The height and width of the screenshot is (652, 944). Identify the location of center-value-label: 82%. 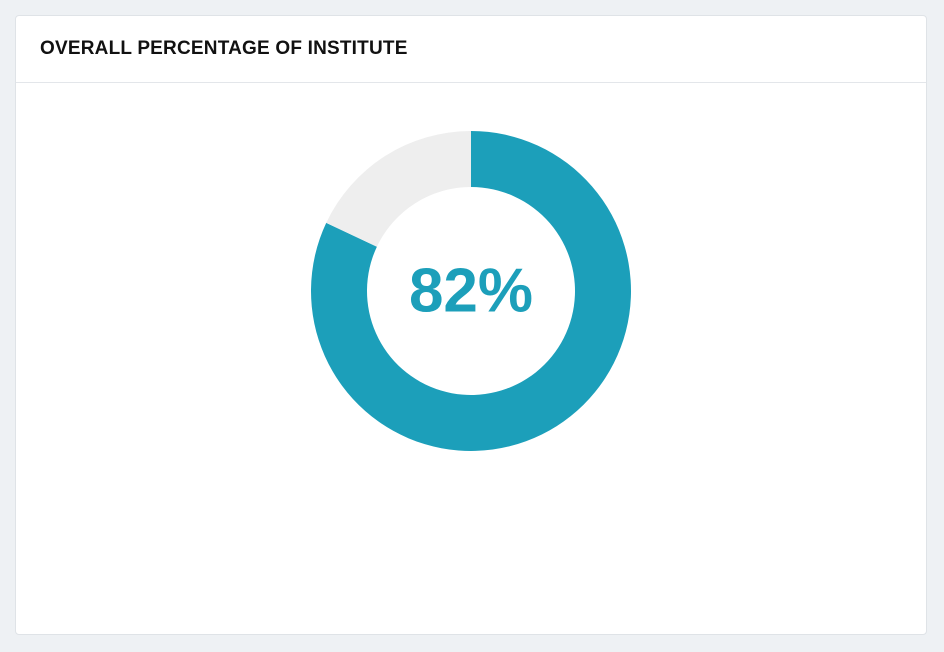
(471, 291).